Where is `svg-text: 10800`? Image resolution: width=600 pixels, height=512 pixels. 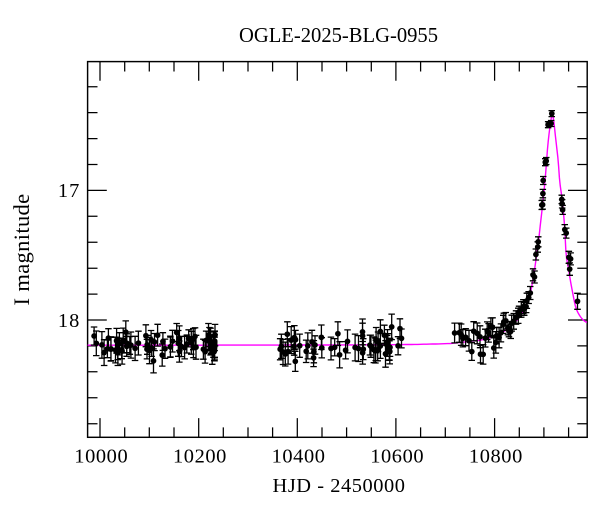
svg-text: 10800 is located at coordinates (496, 457).